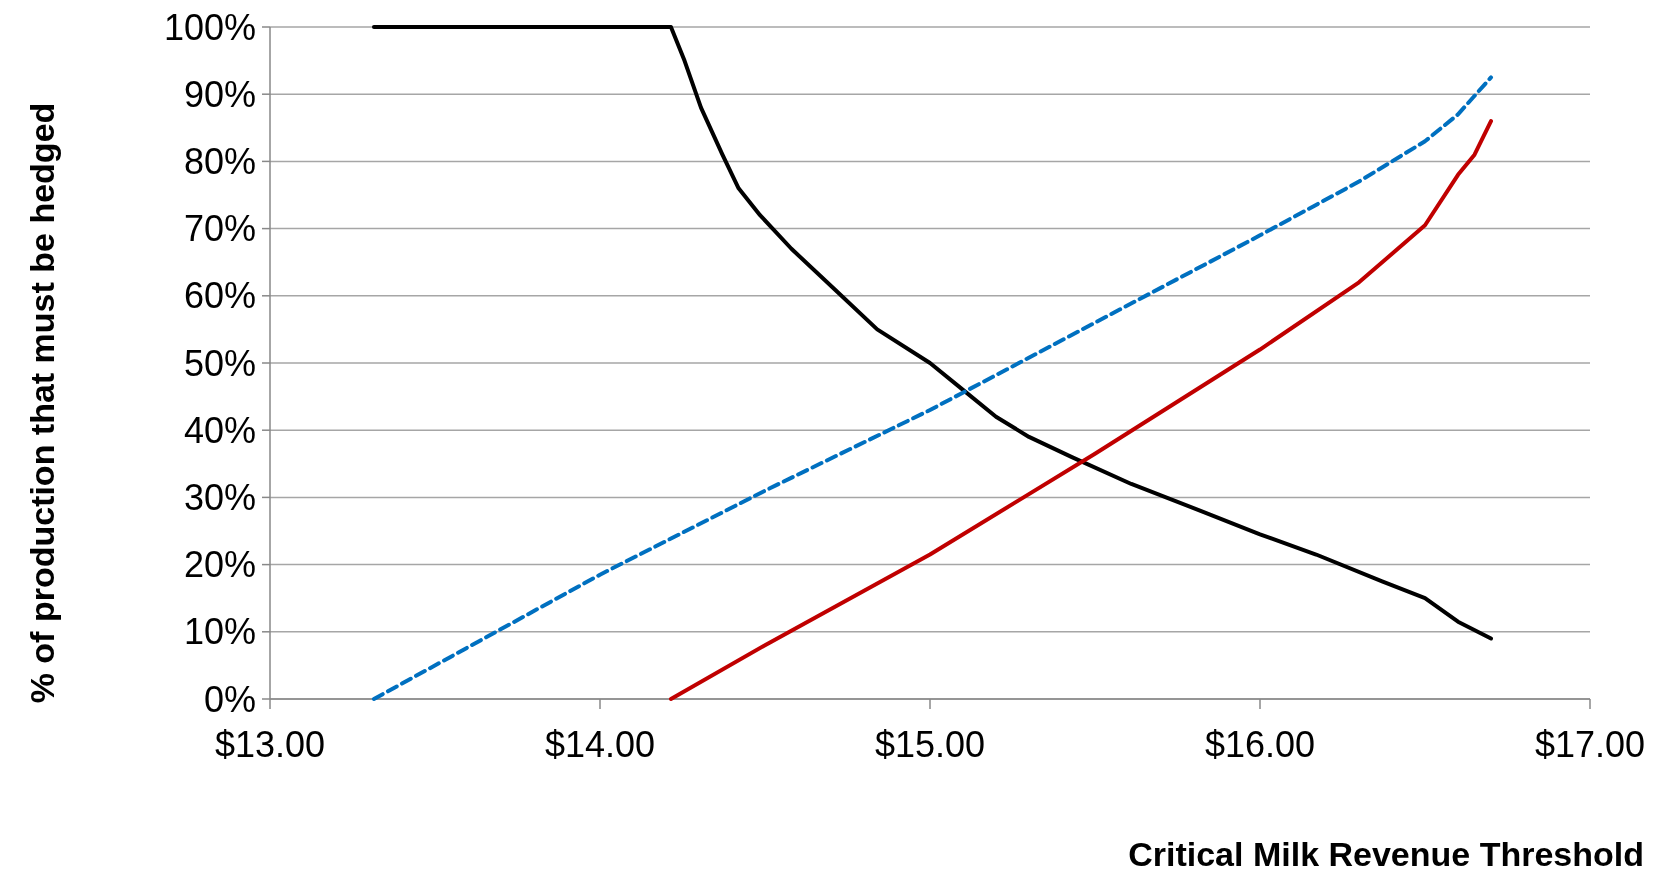 This screenshot has width=1672, height=894. Describe the element at coordinates (219, 161) in the screenshot. I see `y-tick-label: 80%` at that location.